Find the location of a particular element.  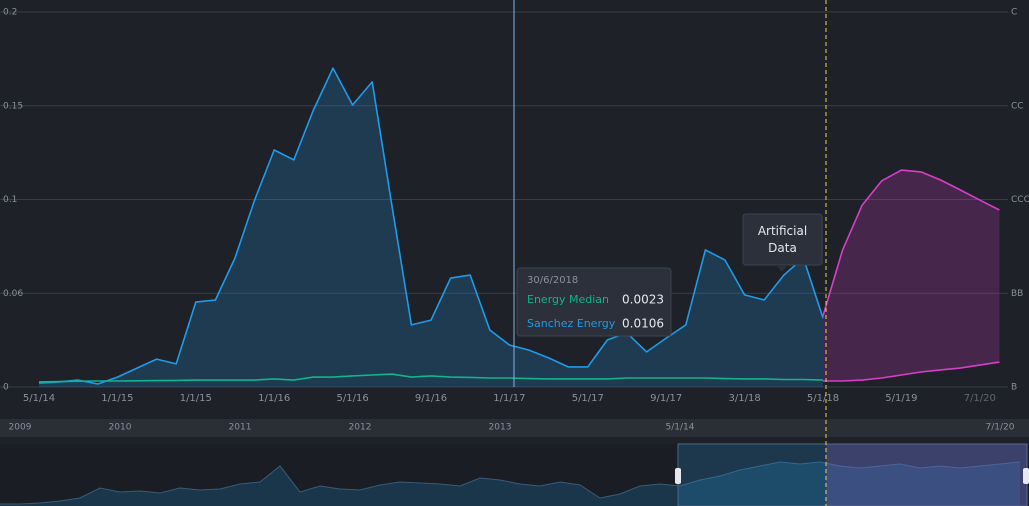

navigator-line is located at coordinates (510, 483).